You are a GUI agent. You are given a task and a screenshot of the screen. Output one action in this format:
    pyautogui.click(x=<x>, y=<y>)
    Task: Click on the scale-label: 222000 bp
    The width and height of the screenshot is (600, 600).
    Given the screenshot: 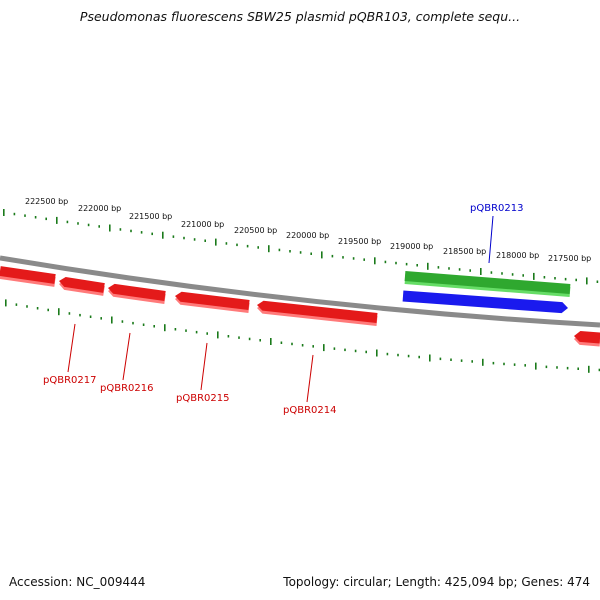 What is the action you would take?
    pyautogui.click(x=99, y=208)
    